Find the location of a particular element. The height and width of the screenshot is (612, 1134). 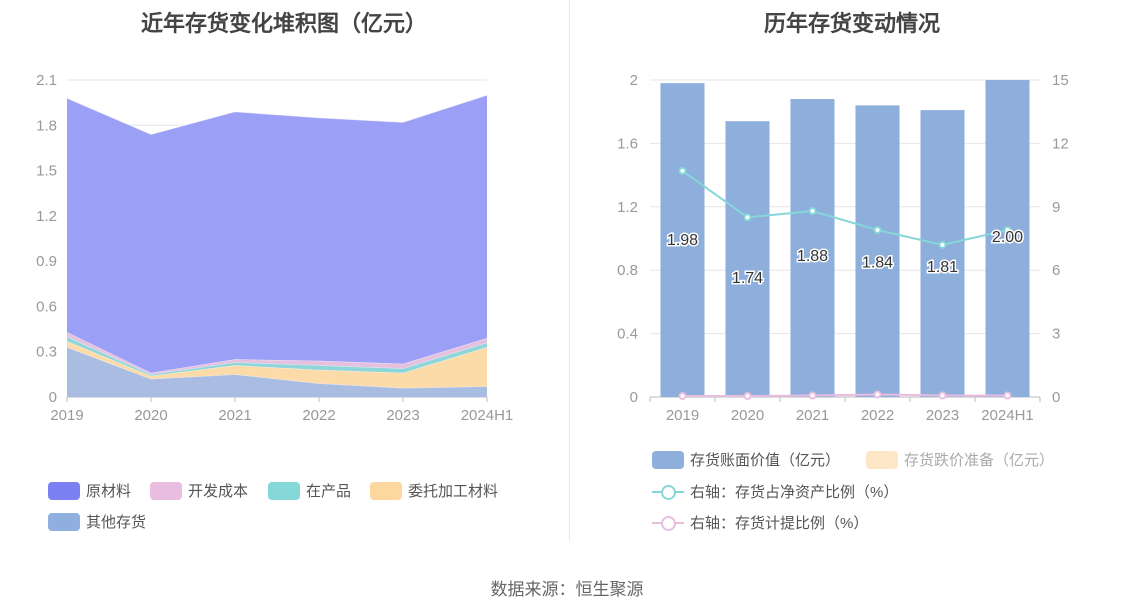

bar-data-label: 1.88 is located at coordinates (812, 256).